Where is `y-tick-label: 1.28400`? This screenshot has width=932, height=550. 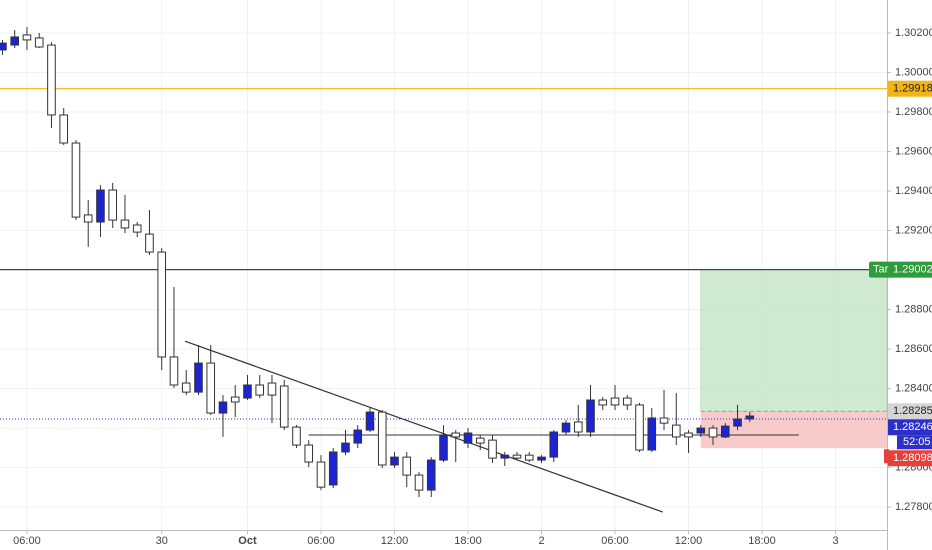 y-tick-label: 1.28400 is located at coordinates (913, 388).